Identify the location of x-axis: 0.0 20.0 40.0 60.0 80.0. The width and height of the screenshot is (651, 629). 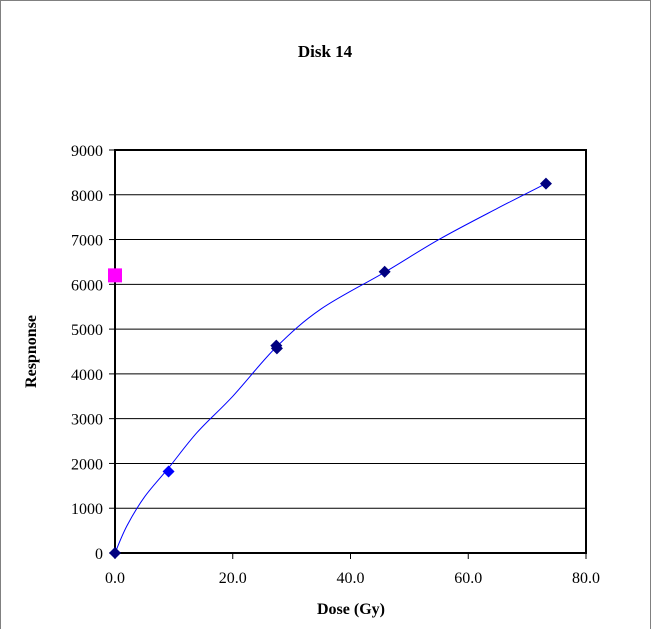
(352, 570).